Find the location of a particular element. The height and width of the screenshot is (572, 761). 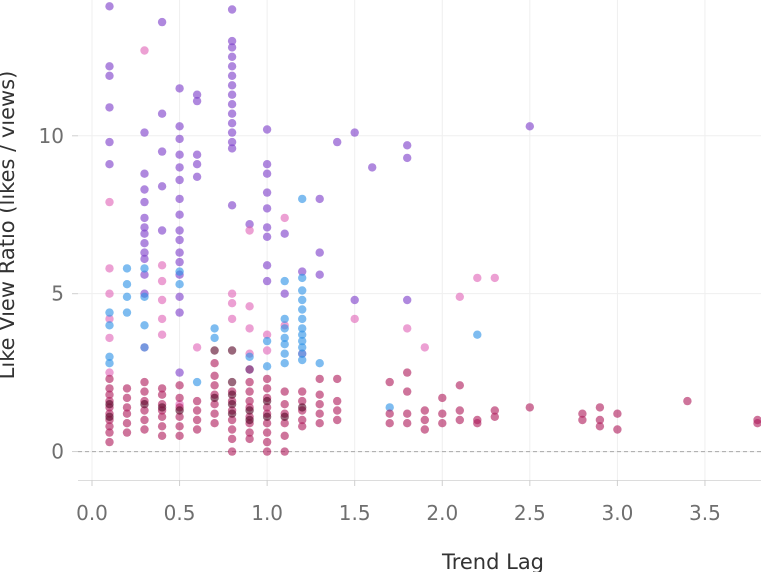

y-tick-label: 0 is located at coordinates (57, 452).